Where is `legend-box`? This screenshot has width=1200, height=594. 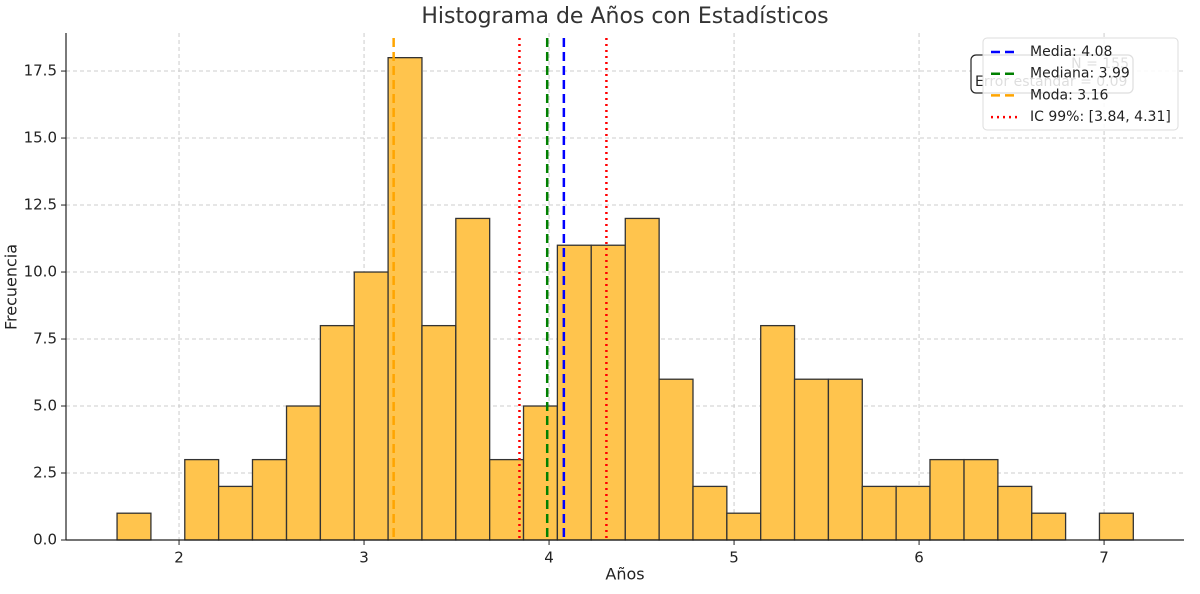
legend-box is located at coordinates (1080, 84).